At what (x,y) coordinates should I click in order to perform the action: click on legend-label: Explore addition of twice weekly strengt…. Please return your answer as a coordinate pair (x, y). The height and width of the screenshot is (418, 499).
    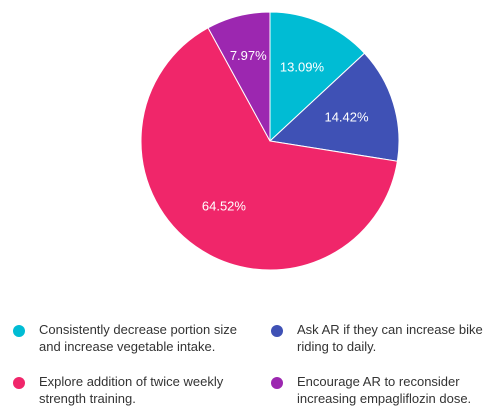
    Looking at the image, I should click on (131, 390).